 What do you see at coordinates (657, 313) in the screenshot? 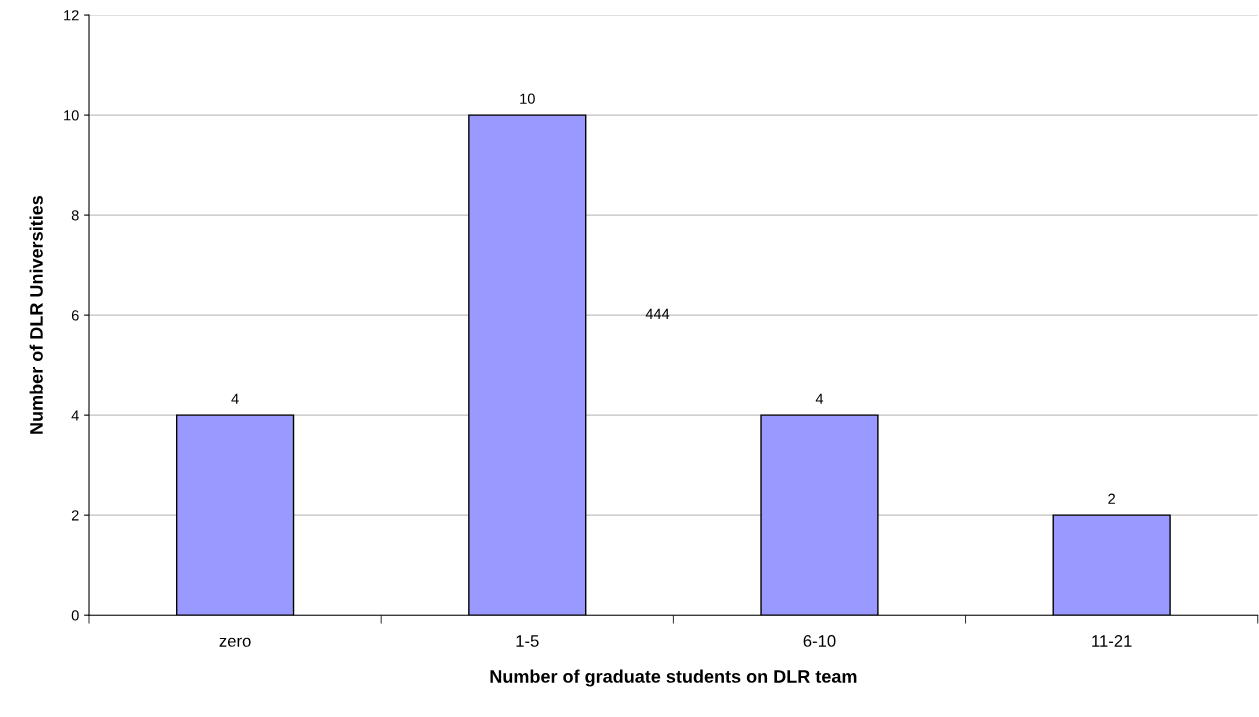
I see `annotation: 444` at bounding box center [657, 313].